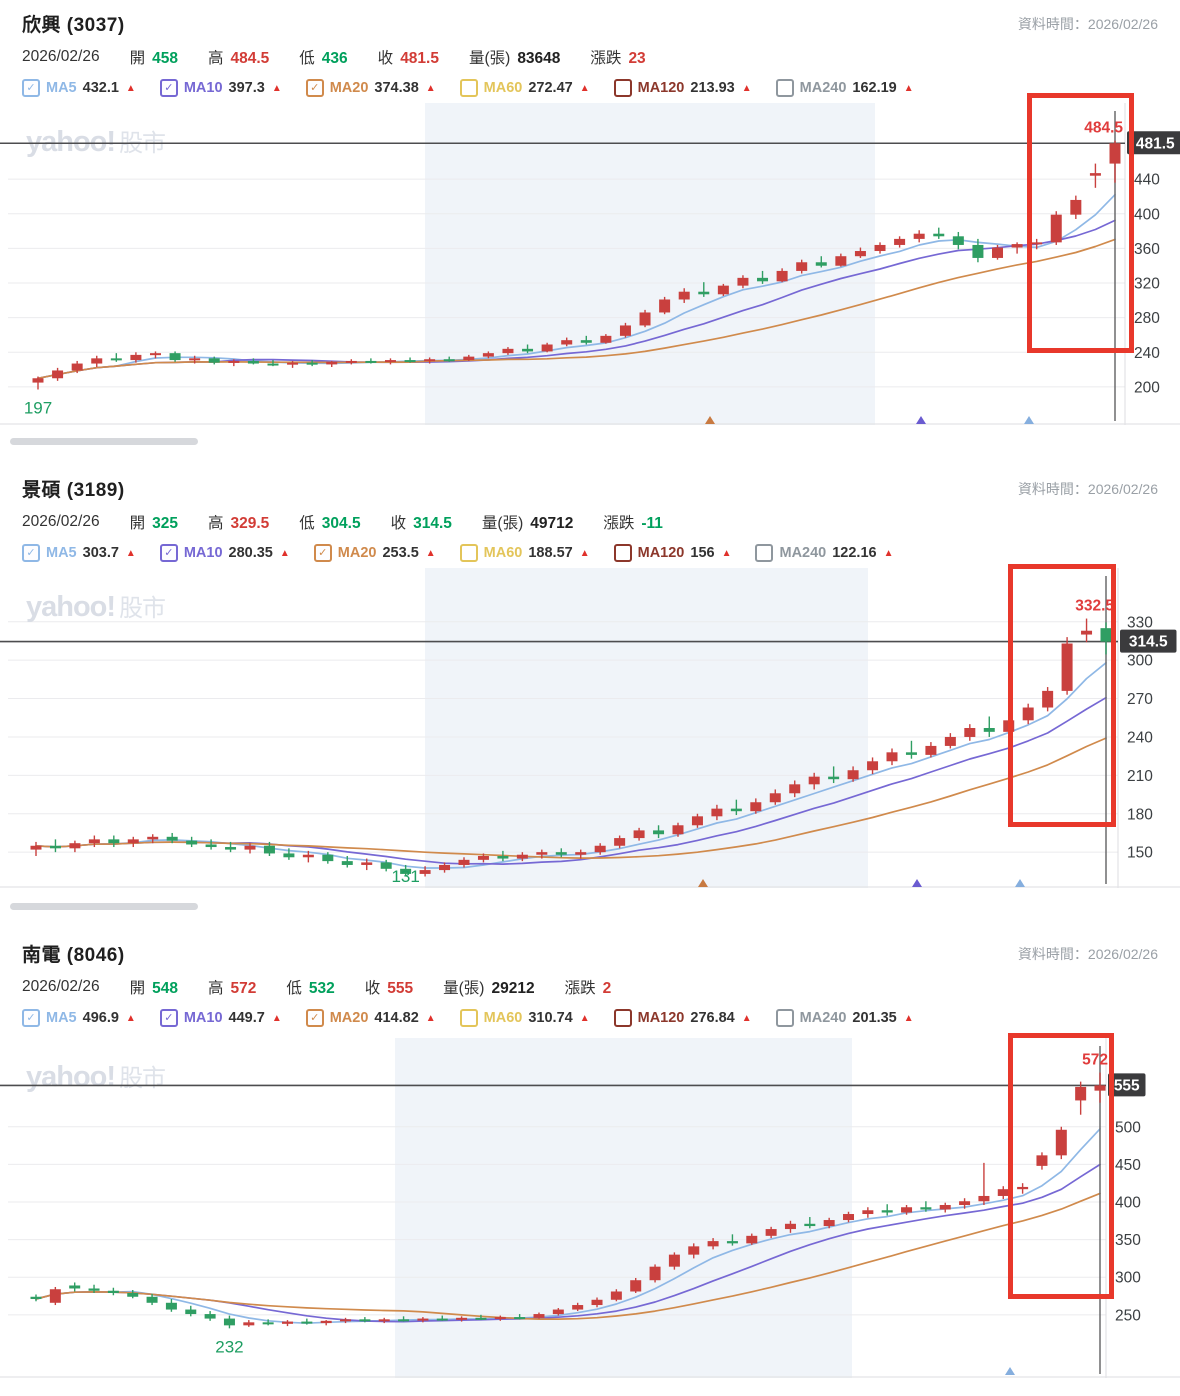 Image resolution: width=1180 pixels, height=1396 pixels. What do you see at coordinates (1147, 180) in the screenshot?
I see `svg-text: 440` at bounding box center [1147, 180].